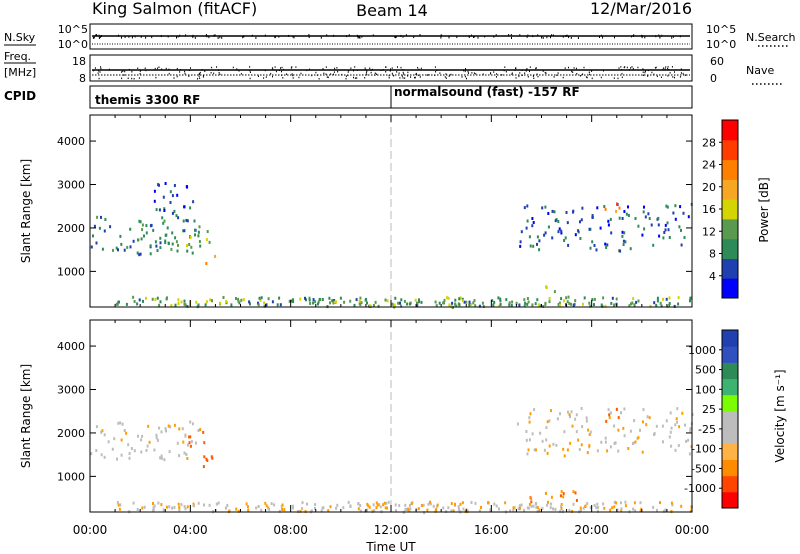 The width and height of the screenshot is (800, 554). I want to click on freq-label-line2: [MHz], so click(20, 72).